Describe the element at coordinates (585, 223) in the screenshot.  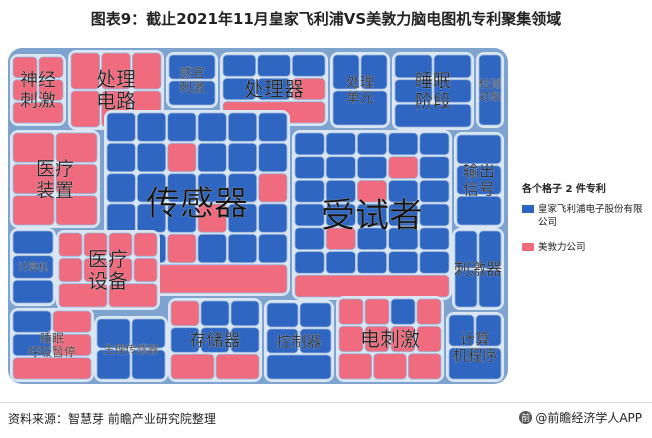
I see `legend: 各个格子 2 件专利 皇家飞利浦电子股份有限公司 美敦力公司` at that location.